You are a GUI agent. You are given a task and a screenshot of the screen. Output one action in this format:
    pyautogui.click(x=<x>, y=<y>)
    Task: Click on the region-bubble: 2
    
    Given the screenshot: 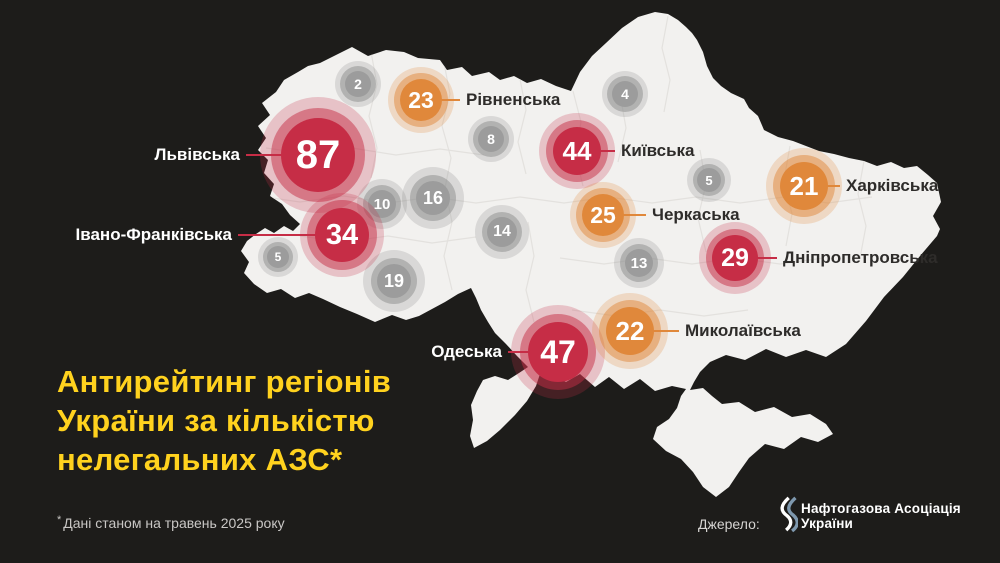 What is the action you would take?
    pyautogui.click(x=358, y=84)
    